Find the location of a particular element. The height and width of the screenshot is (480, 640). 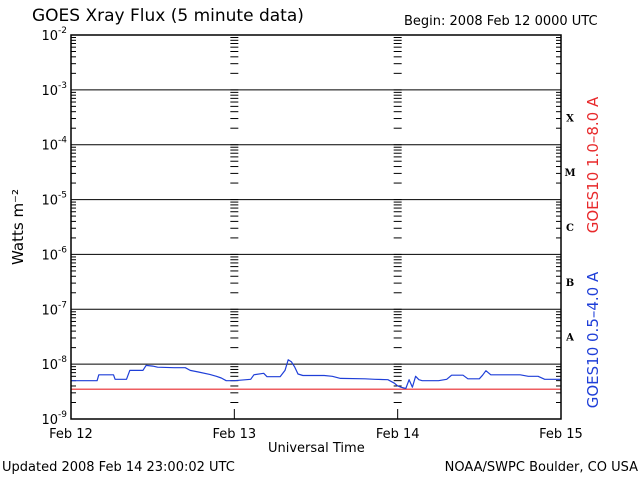

series-lines is located at coordinates (316, 374).